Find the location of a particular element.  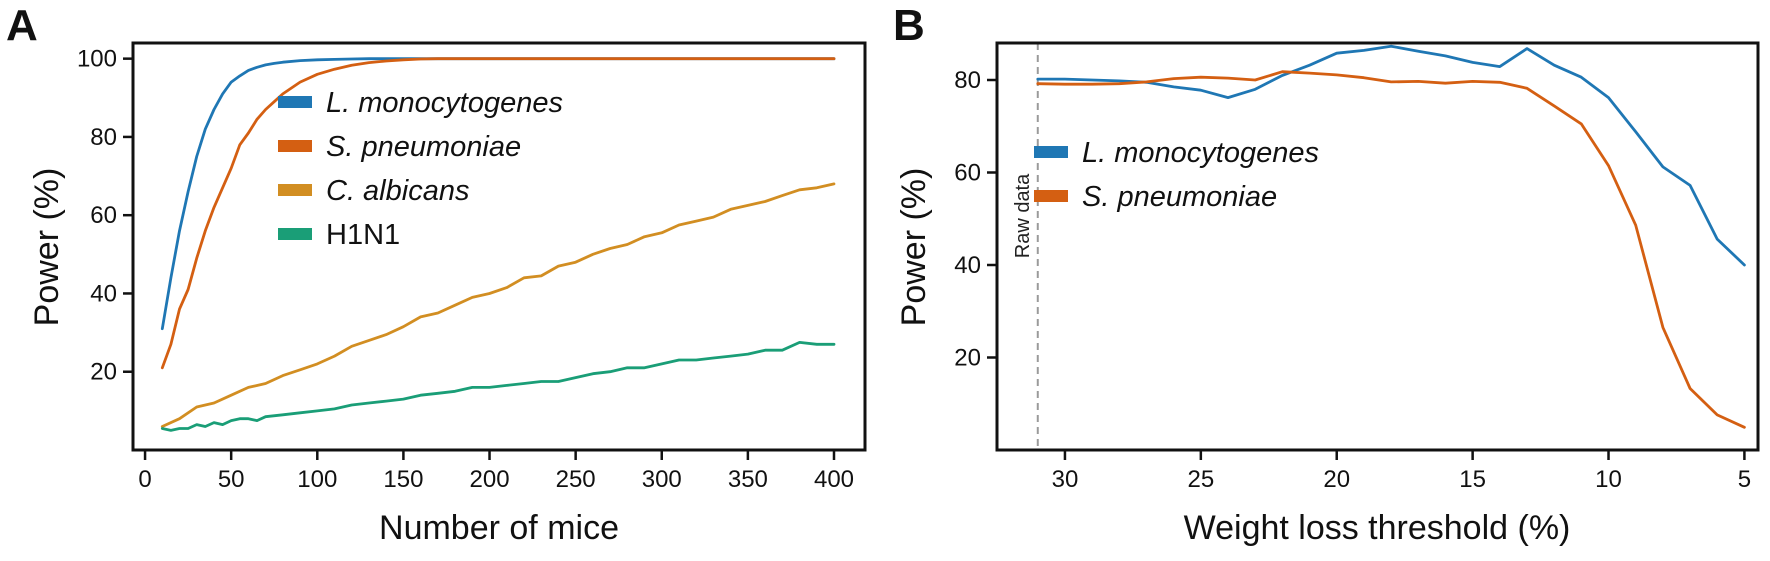

x-tick-label: 30 is located at coordinates (1065, 479).